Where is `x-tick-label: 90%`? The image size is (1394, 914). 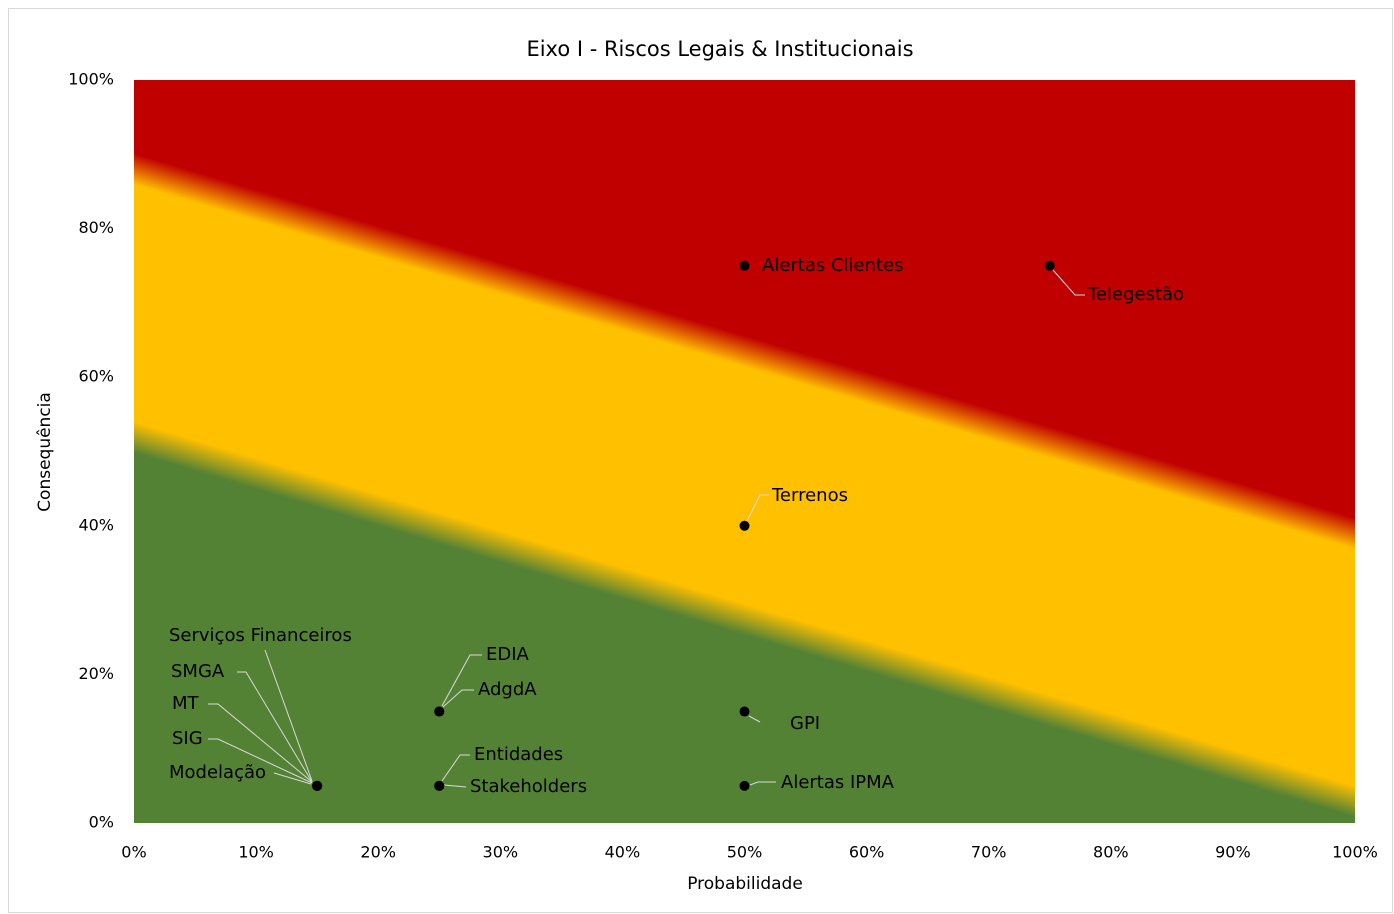
x-tick-label: 90% is located at coordinates (1233, 852).